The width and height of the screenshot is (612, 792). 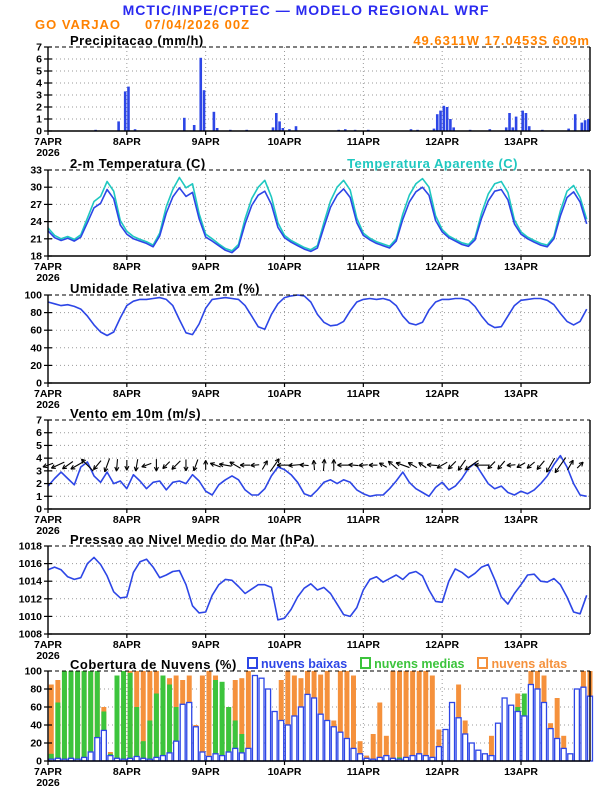 What do you see at coordinates (501, 40) in the screenshot?
I see `coordinates-label: 49.6311W 17.0453S 609m` at bounding box center [501, 40].